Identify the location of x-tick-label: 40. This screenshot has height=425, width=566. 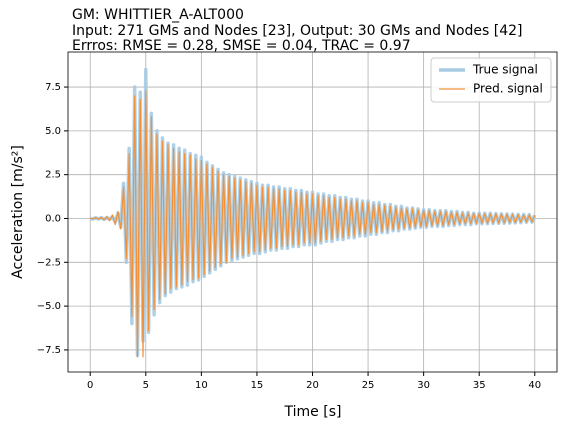
(534, 385).